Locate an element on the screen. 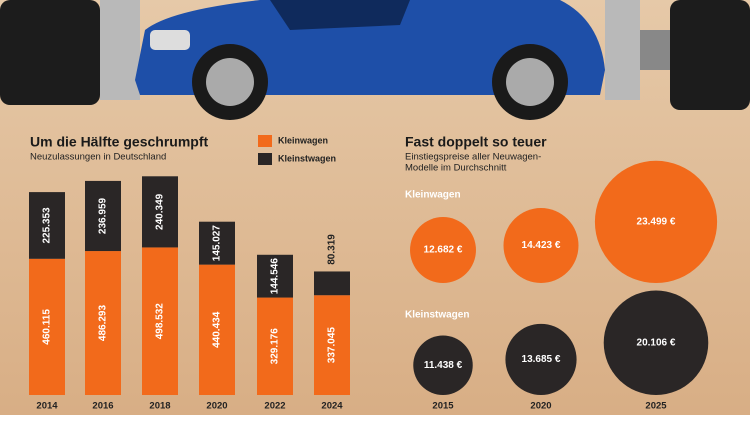  legend-label: Kleinwagen is located at coordinates (303, 140).